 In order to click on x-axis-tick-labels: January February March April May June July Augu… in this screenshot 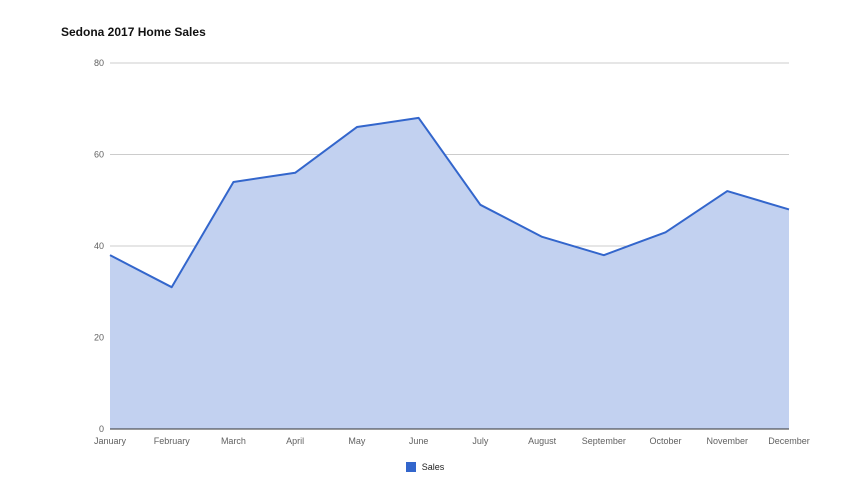, I will do `click(452, 441)`.